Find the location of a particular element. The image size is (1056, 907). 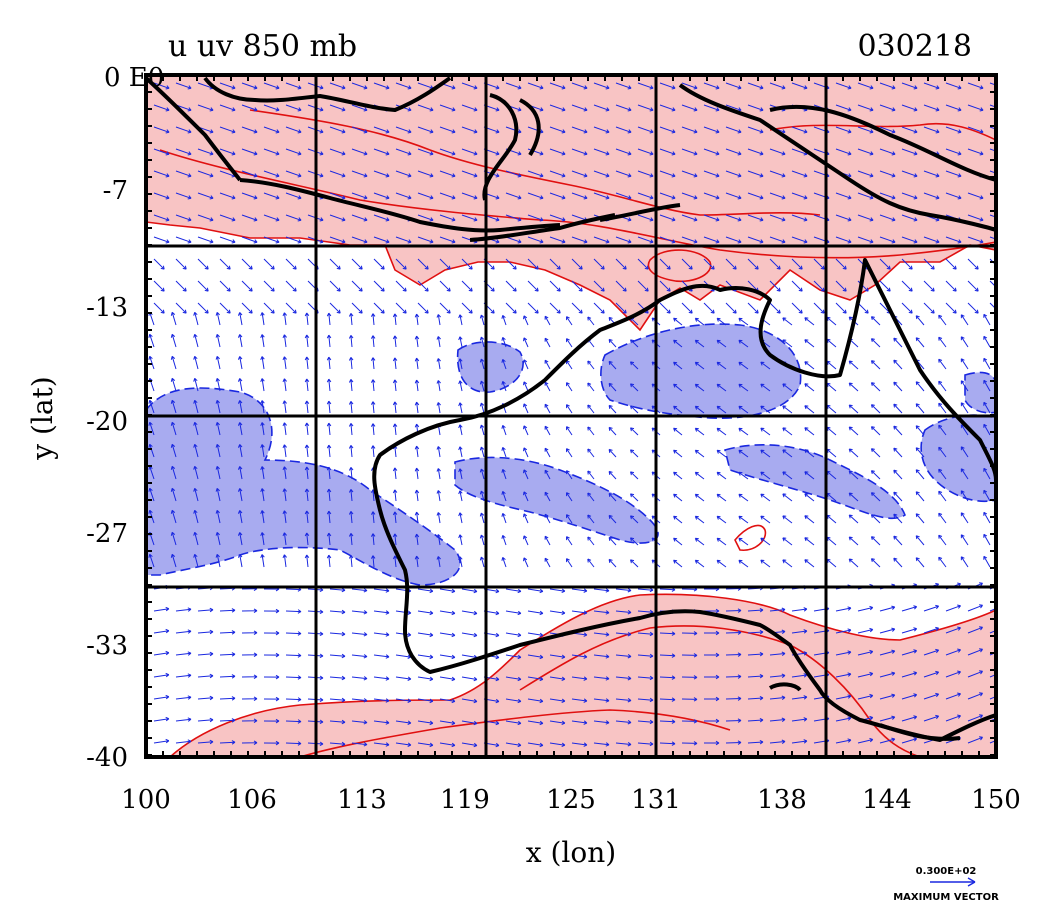

corner-label: 0 E0 is located at coordinates (134, 78).